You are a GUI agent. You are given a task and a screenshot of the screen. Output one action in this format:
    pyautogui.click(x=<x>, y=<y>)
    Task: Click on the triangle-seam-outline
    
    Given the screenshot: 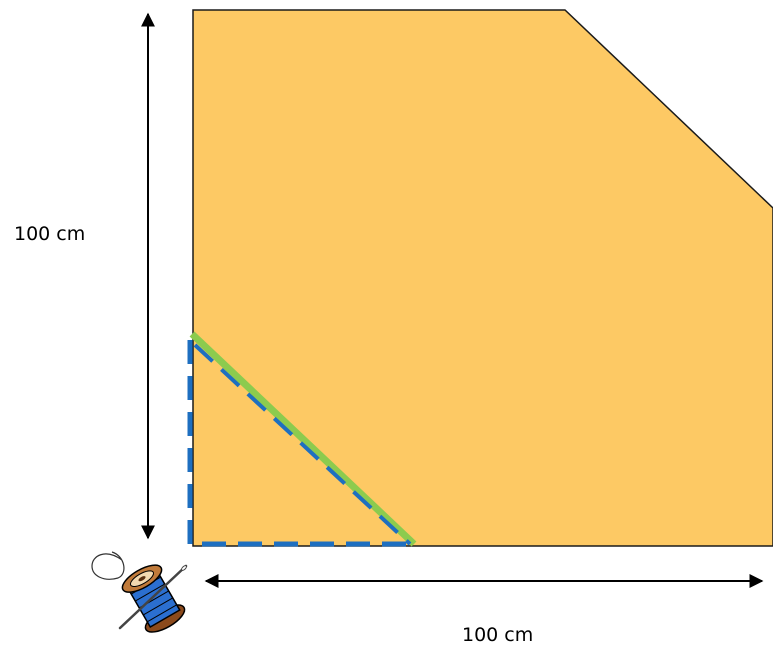 What is the action you would take?
    pyautogui.click(x=300, y=443)
    